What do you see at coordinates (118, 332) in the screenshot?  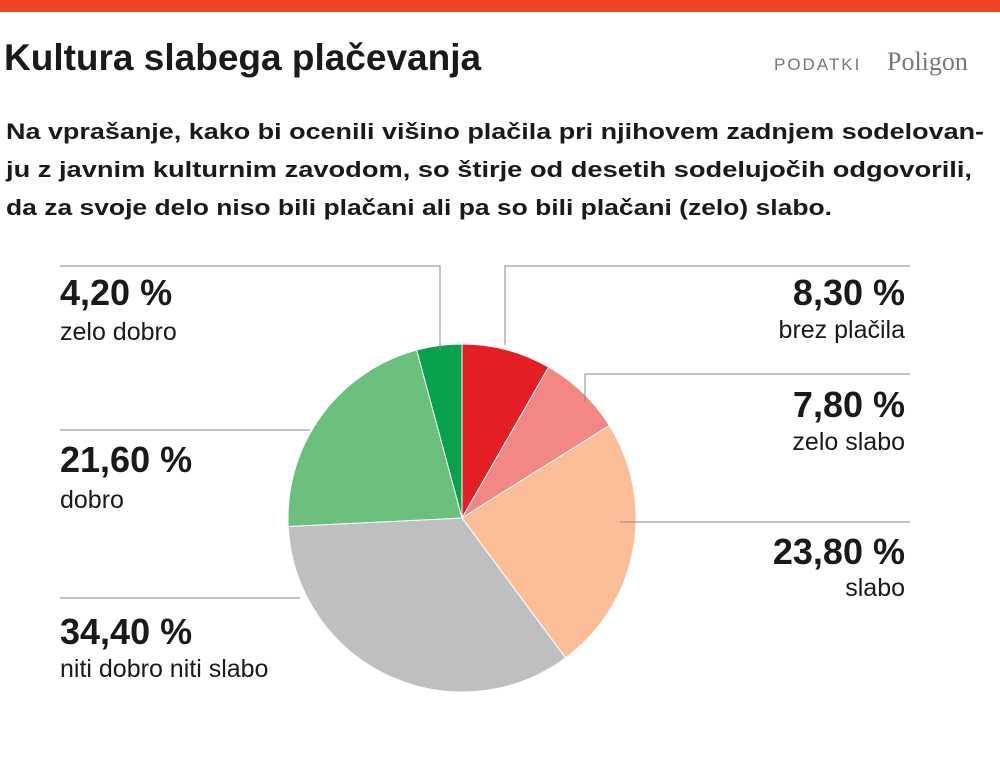 I see `category-label: zelo dobro` at bounding box center [118, 332].